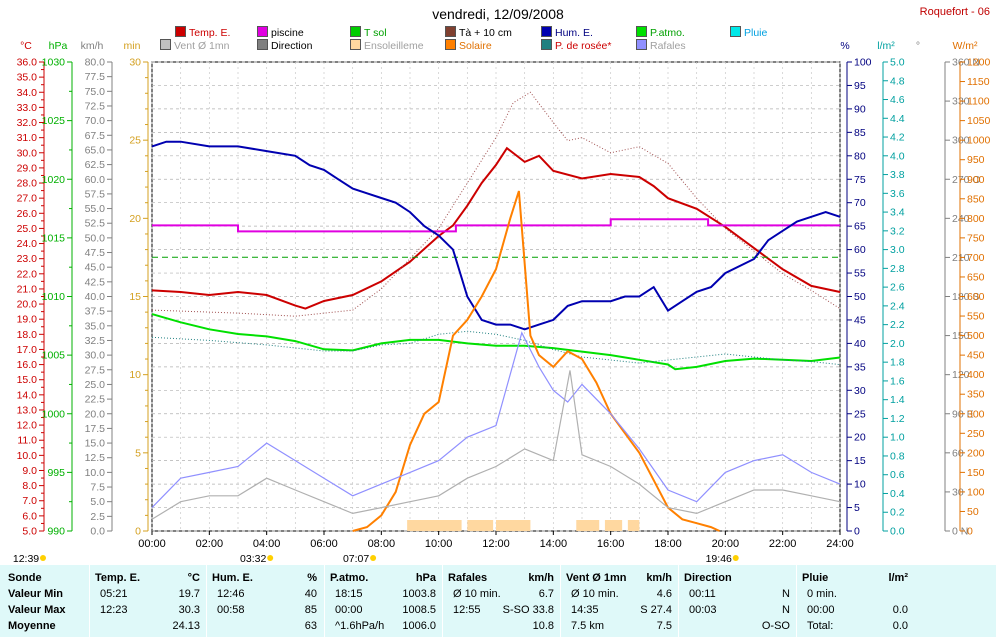  I want to click on axis-temp-label: 29.0, so click(27, 168).